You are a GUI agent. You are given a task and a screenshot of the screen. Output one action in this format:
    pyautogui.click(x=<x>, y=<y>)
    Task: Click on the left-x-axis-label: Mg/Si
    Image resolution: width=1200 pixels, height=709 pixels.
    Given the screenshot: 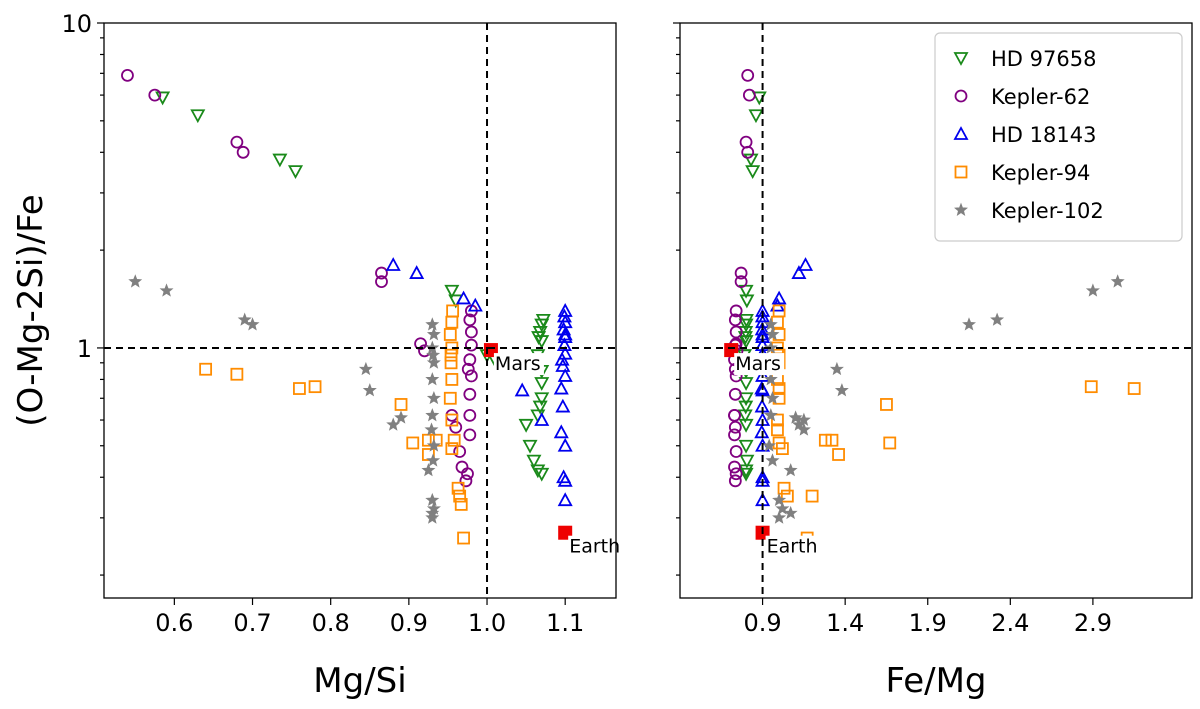 What is the action you would take?
    pyautogui.click(x=359, y=681)
    